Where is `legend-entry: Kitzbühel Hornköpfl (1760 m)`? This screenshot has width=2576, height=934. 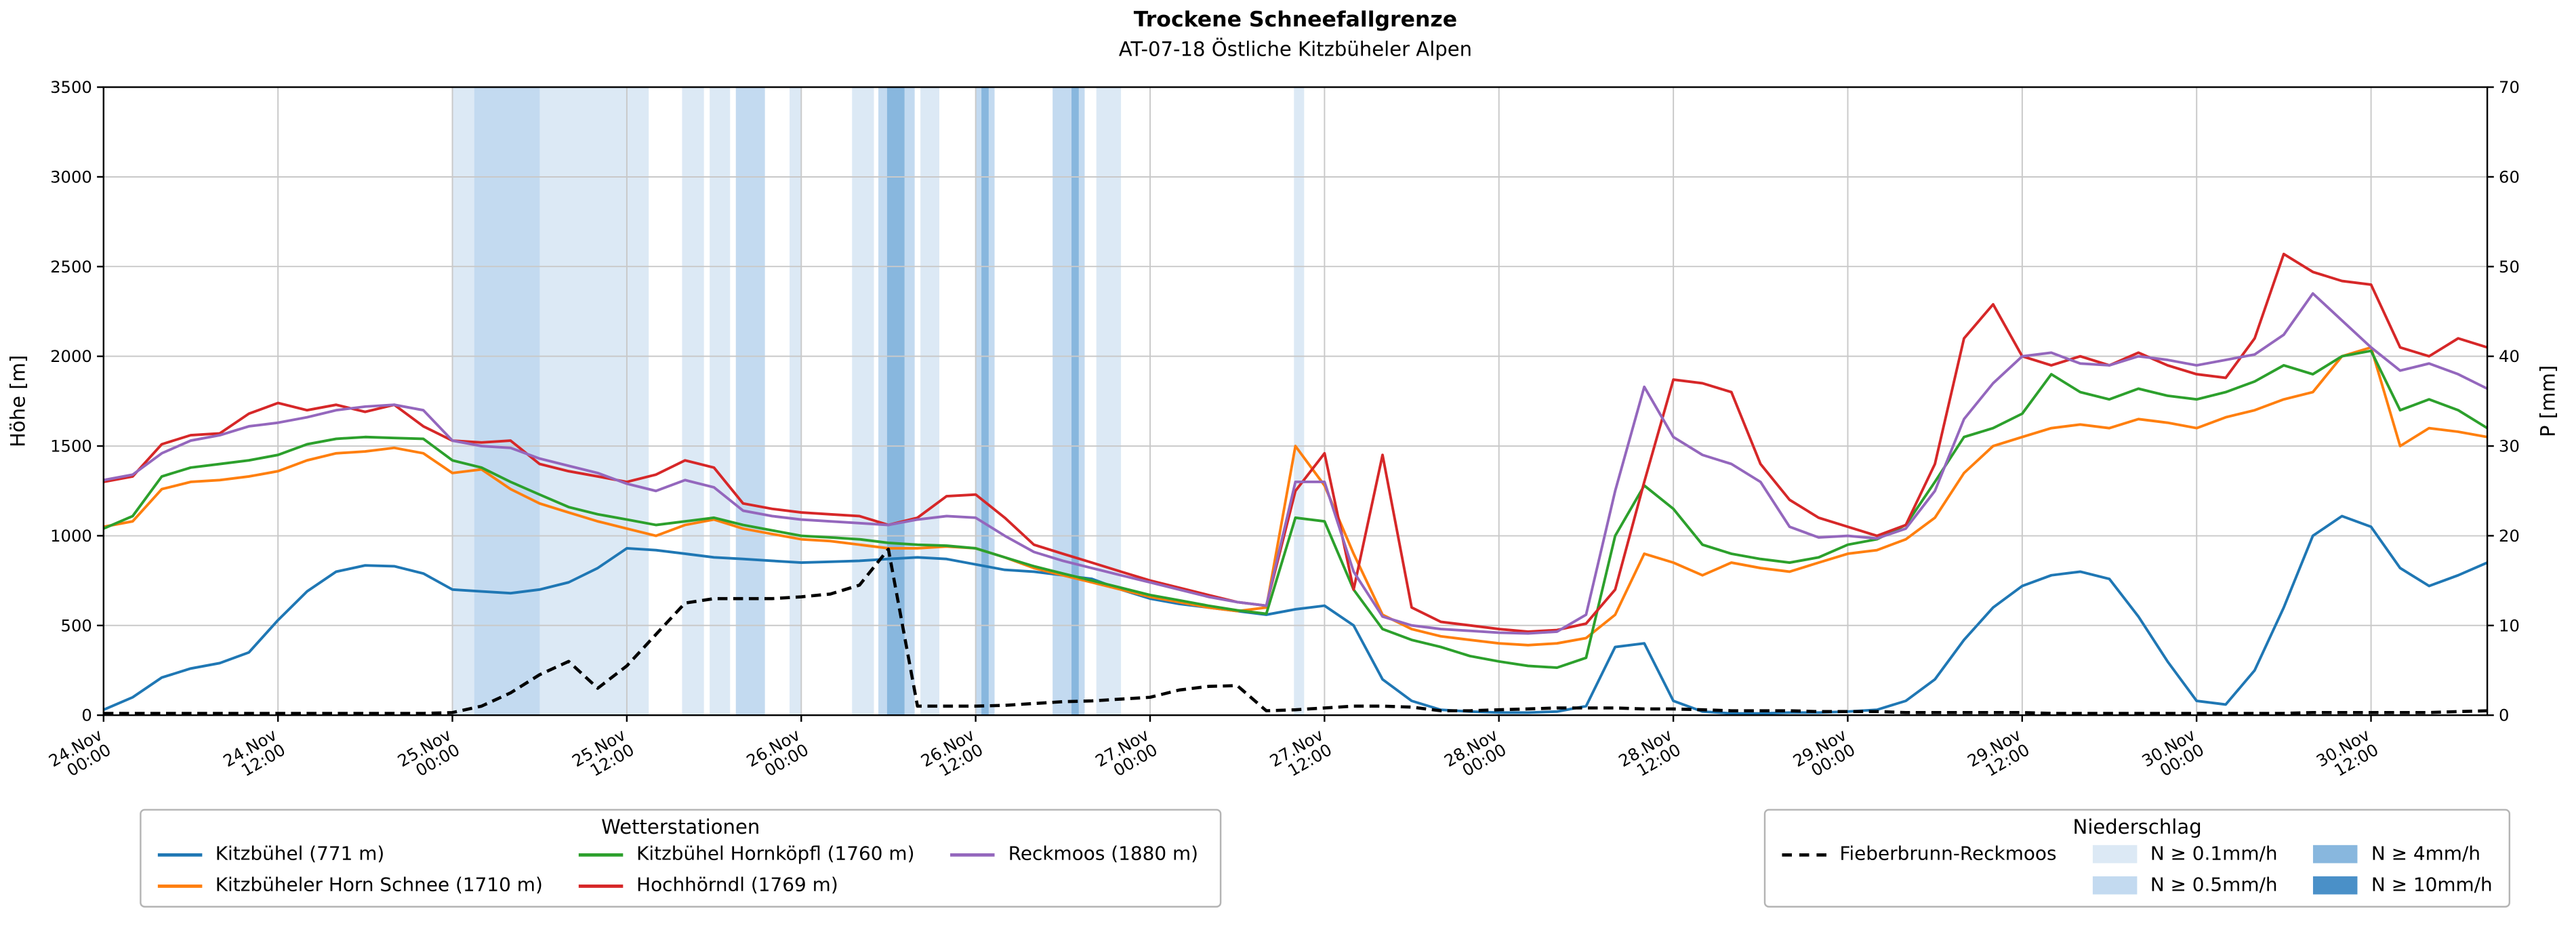 legend-entry: Kitzbühel Hornköpfl (1760 m) is located at coordinates (747, 853).